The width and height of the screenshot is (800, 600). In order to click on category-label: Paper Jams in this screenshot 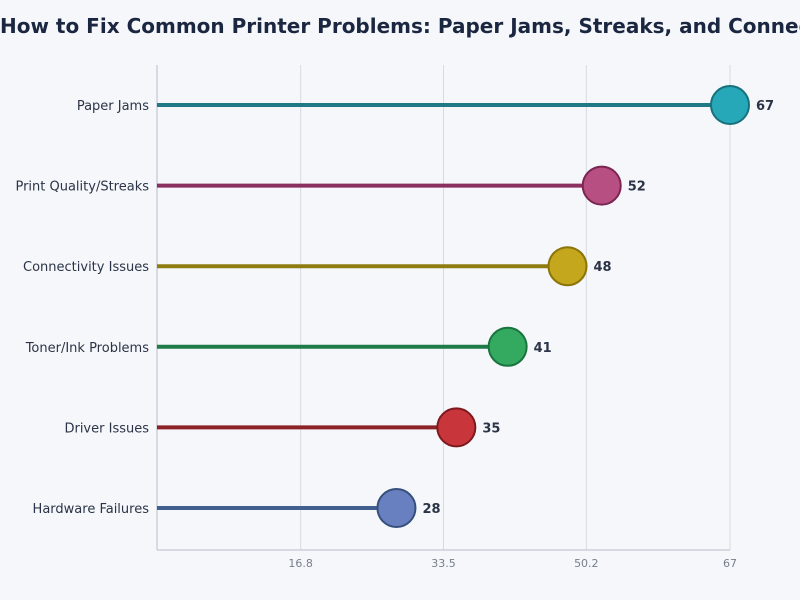, I will do `click(113, 106)`.